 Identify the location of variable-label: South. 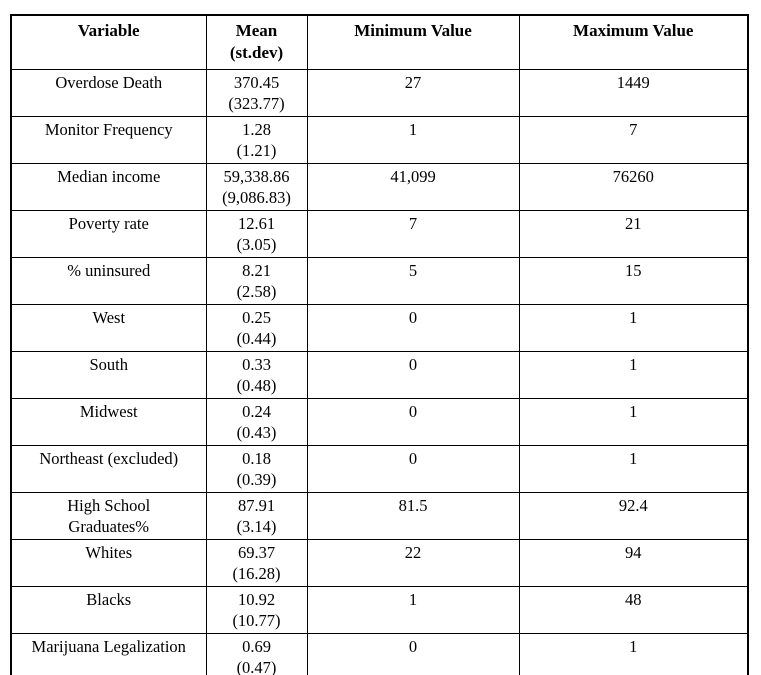
(108, 364).